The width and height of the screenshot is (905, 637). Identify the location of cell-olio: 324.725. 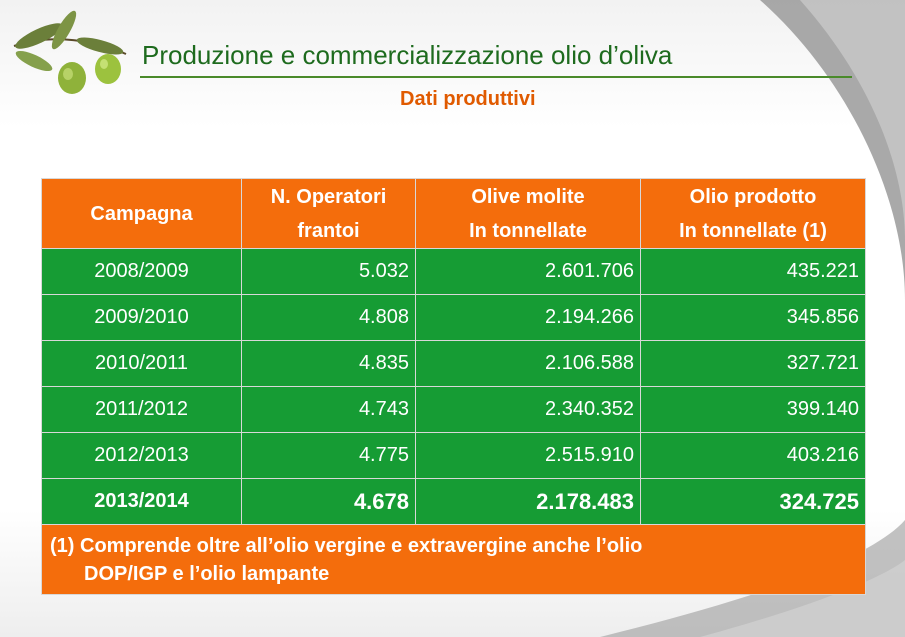
(753, 501).